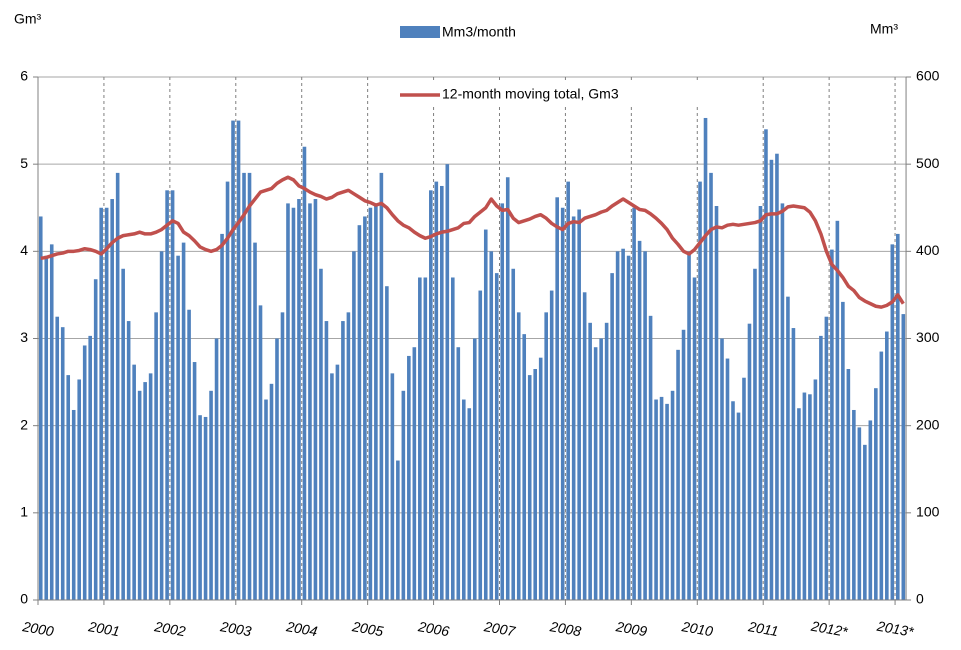  I want to click on x-tick-label: 2010, so click(697, 628).